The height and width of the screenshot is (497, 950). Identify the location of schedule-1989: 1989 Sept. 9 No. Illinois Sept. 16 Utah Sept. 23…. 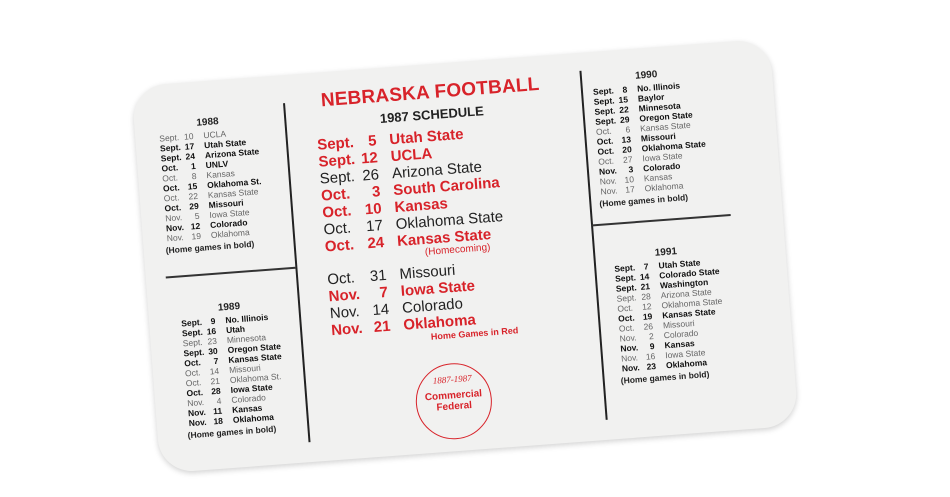
(233, 369).